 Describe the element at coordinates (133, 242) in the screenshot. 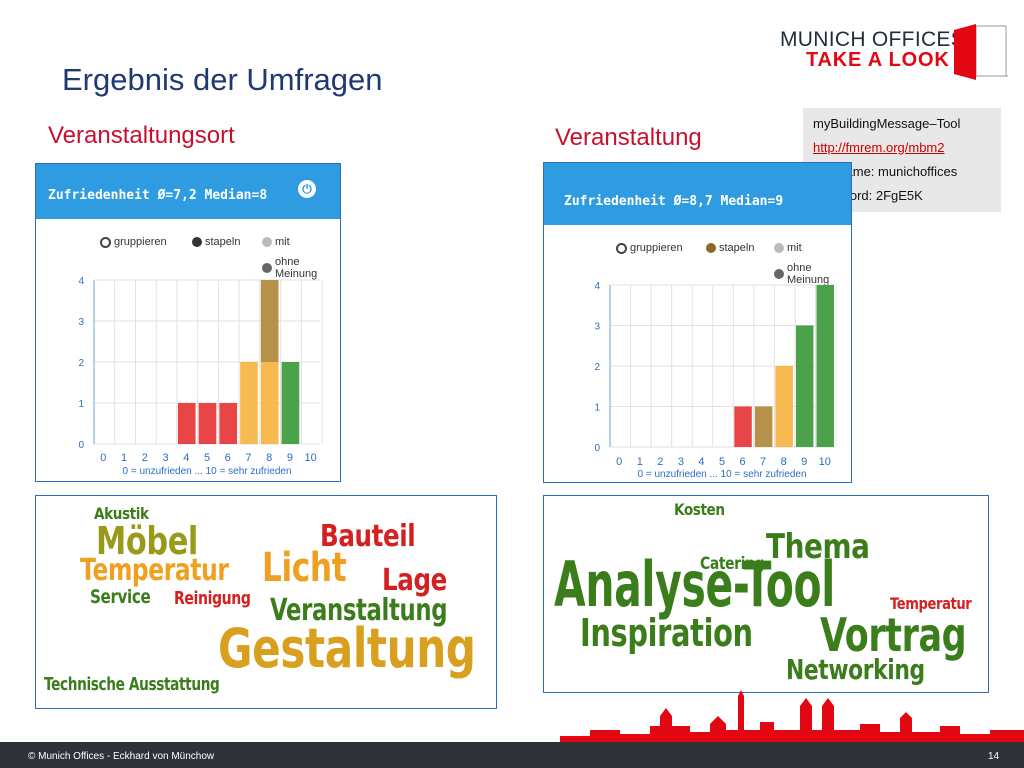

I see `legend-gruppieren: gruppieren` at that location.